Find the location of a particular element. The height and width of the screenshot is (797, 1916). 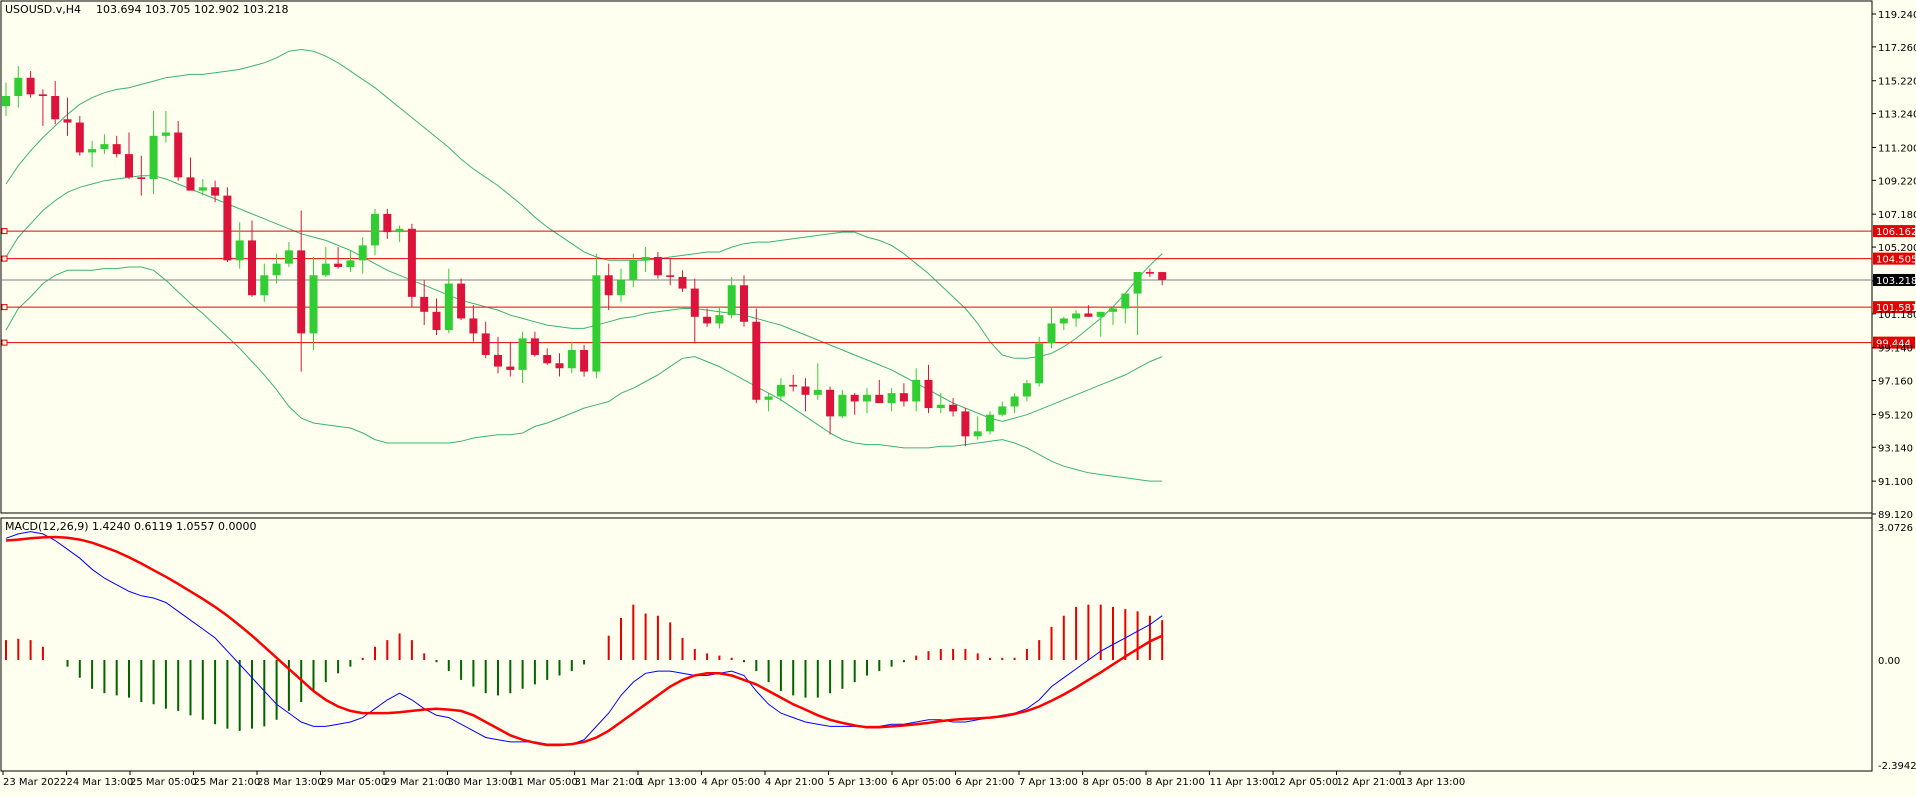

current-price-label-bg is located at coordinates (1894, 279).